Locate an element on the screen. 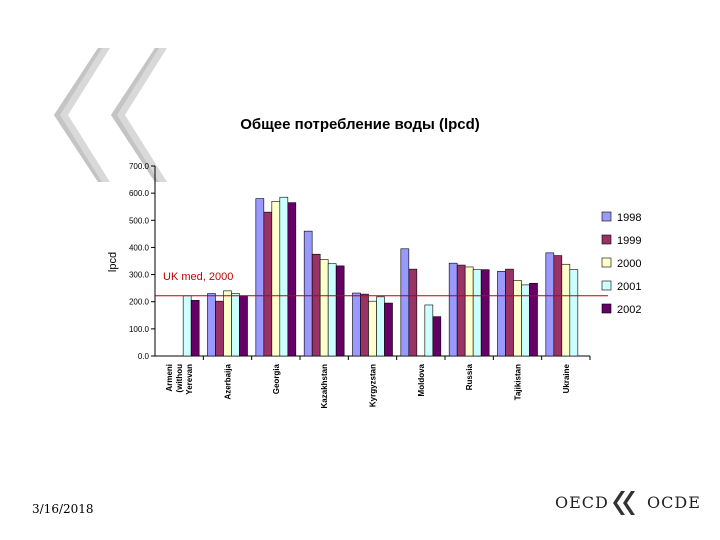  x-tick-label: Yerevan is located at coordinates (189, 379).